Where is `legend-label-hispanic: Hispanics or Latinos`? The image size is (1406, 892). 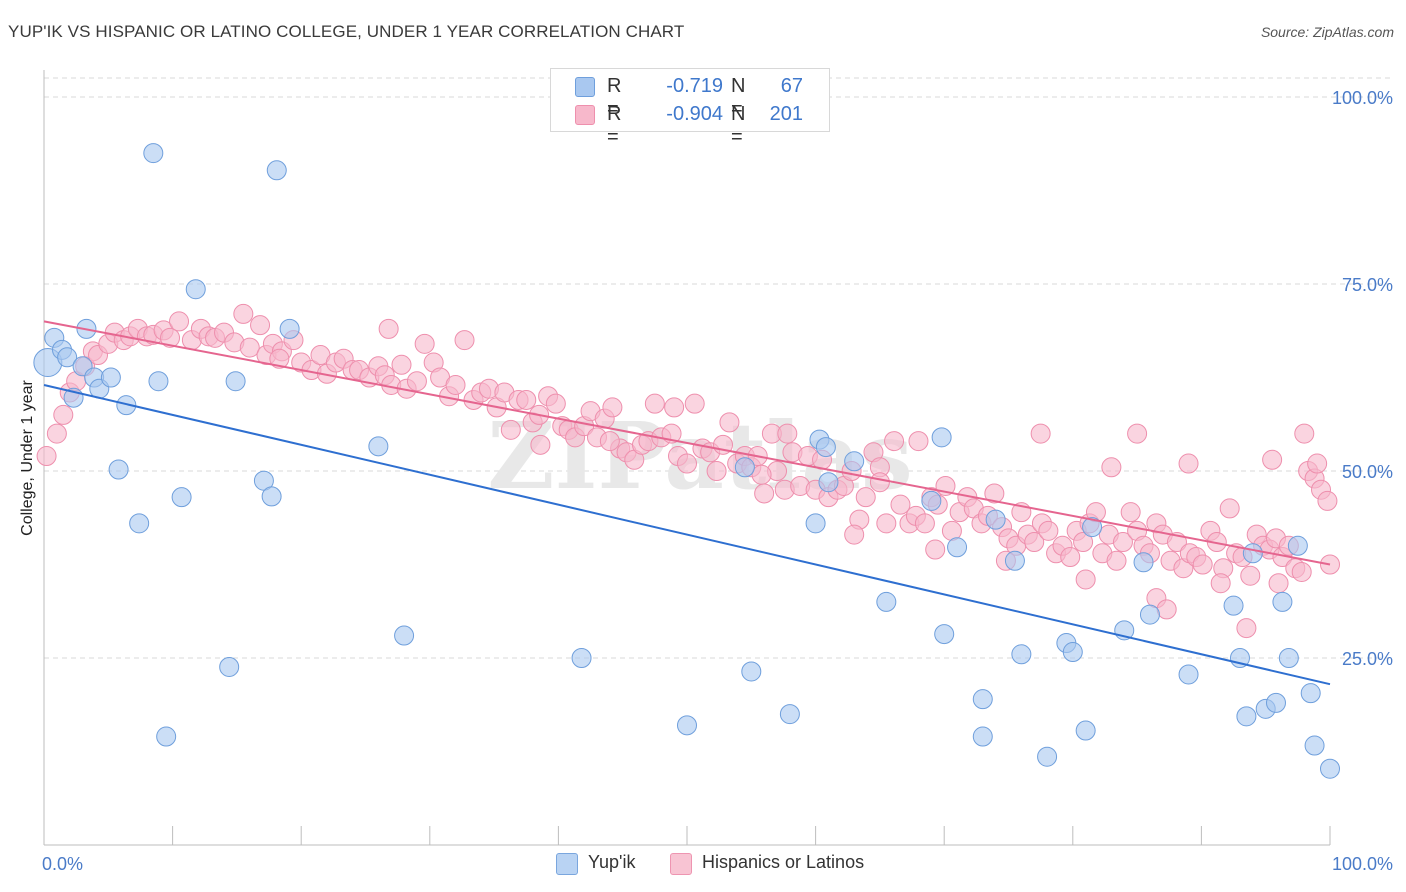
legend-label-hispanic: Hispanics or Latinos is located at coordinates (783, 862).